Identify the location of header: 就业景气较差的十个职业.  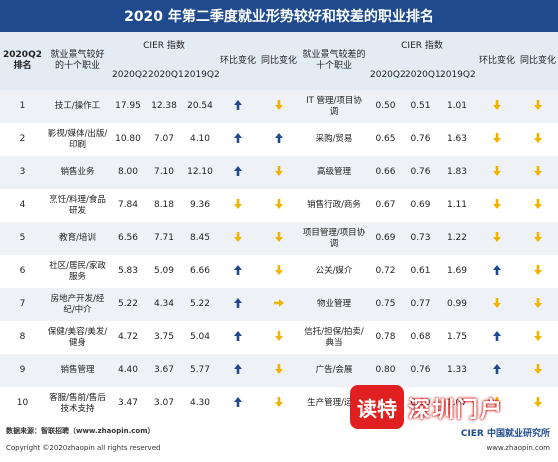
(334, 61).